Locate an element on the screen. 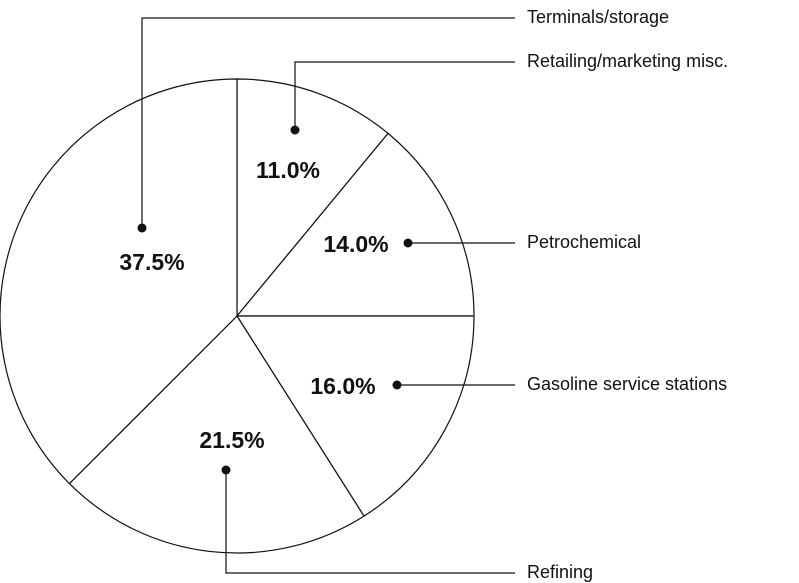 This screenshot has width=799, height=583. slice-label: 21.5% is located at coordinates (231, 440).